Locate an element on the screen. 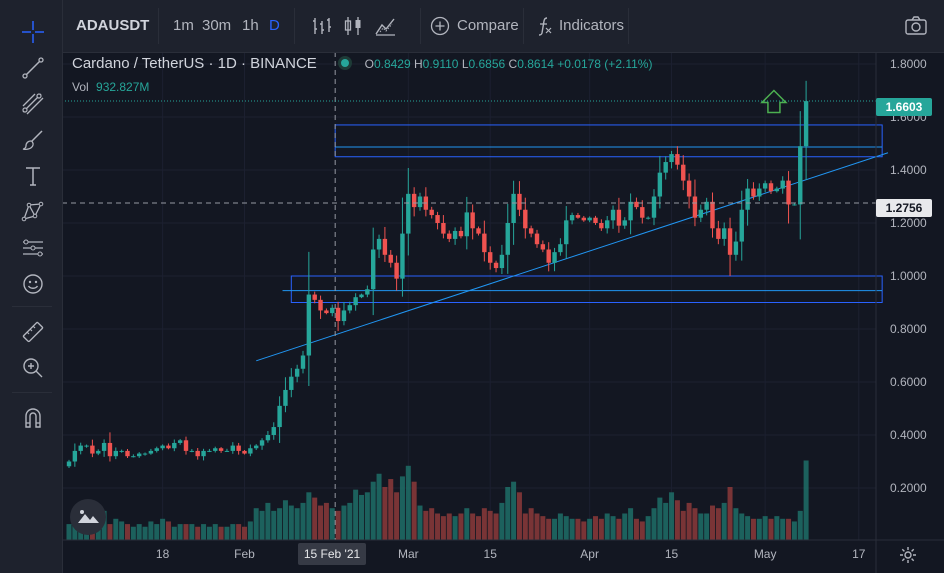 The image size is (944, 573). camera-icon is located at coordinates (918, 26).